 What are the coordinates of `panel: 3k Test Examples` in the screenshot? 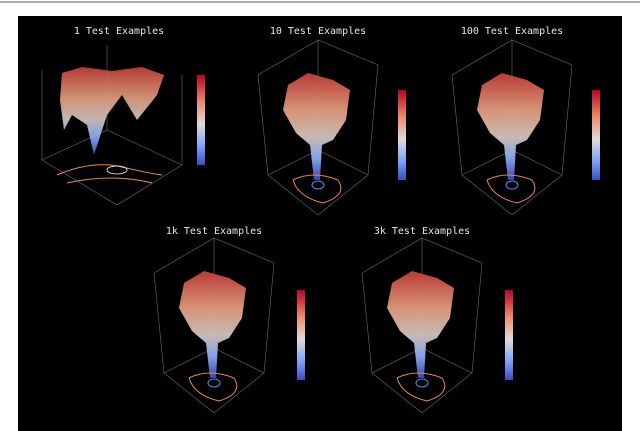 It's located at (437, 320).